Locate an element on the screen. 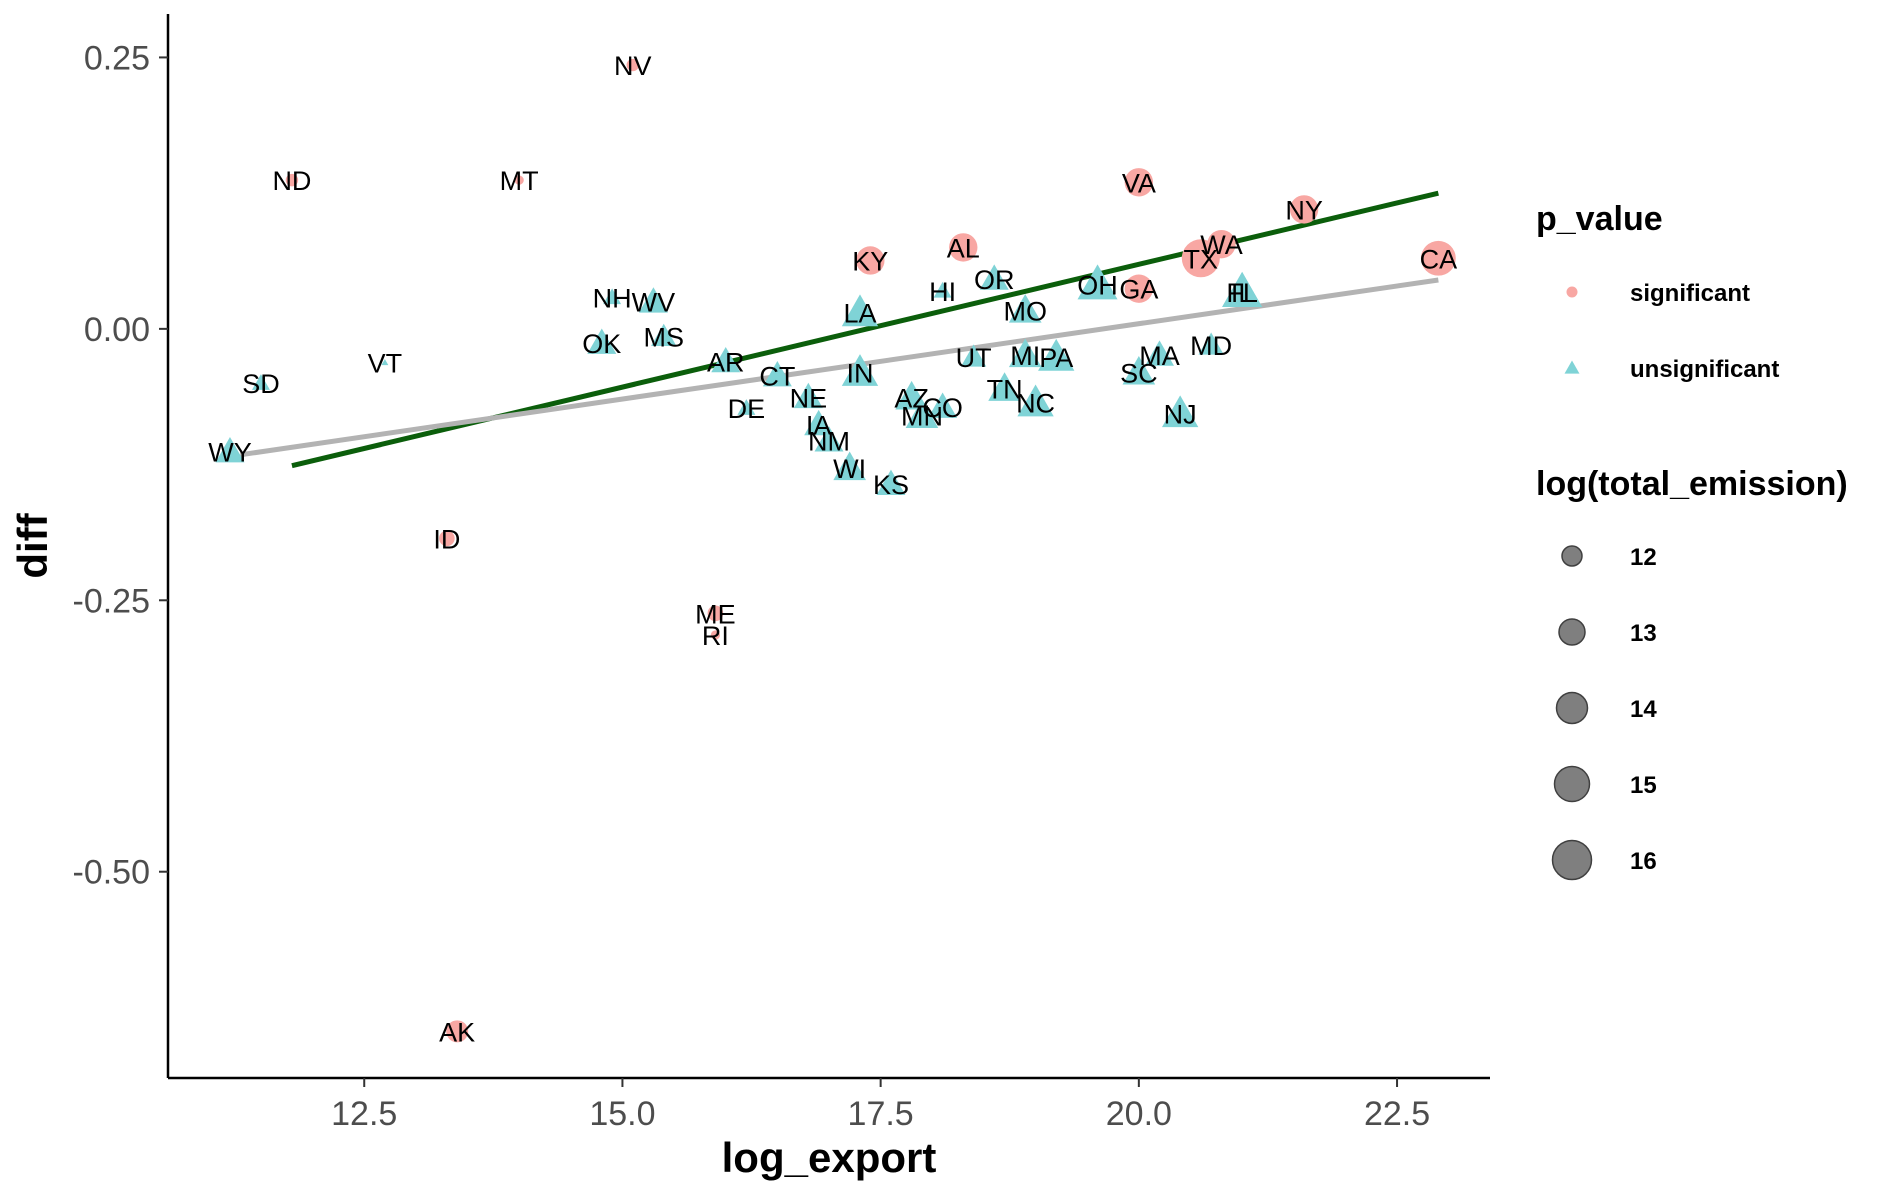 The height and width of the screenshot is (1190, 1896). point-al is located at coordinates (963, 247).